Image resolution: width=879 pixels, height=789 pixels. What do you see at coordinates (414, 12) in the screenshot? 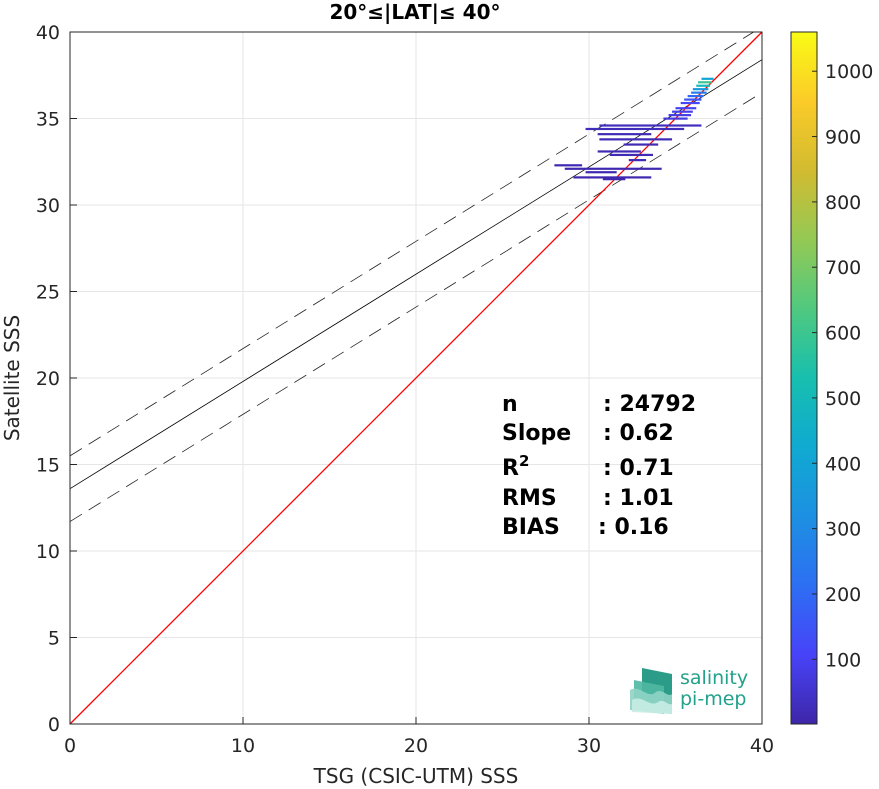
I see `chart-title: 20°≤|LAT|≤ 40°` at bounding box center [414, 12].